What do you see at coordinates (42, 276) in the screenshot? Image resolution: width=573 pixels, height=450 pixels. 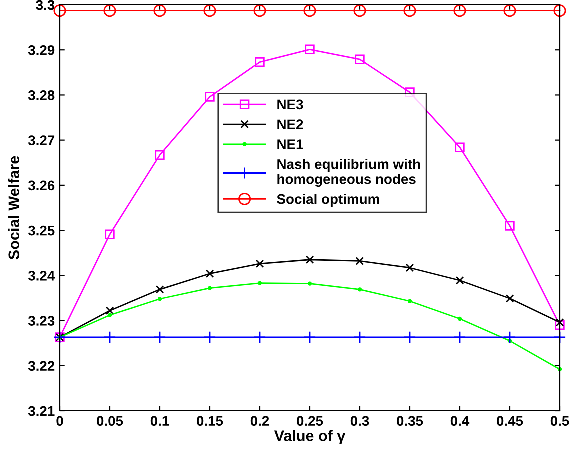 I see `y-tick-label: 3.24` at bounding box center [42, 276].